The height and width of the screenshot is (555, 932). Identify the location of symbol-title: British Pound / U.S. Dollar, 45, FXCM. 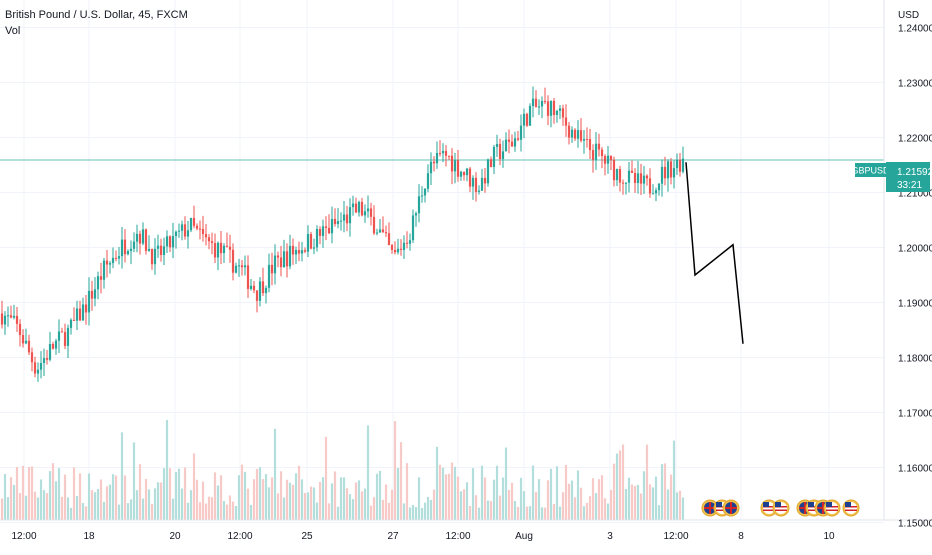
(96, 15).